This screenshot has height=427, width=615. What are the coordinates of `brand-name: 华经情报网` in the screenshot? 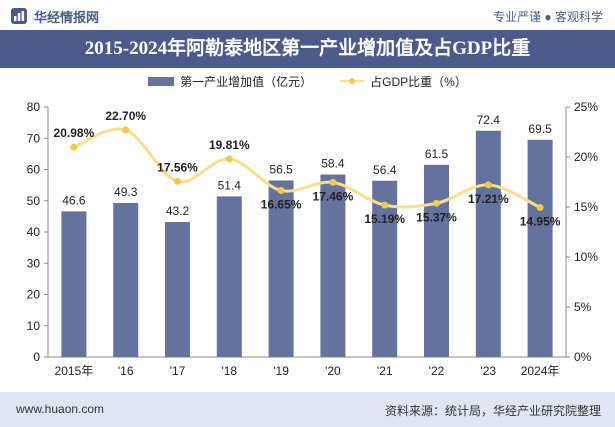 It's located at (67, 17).